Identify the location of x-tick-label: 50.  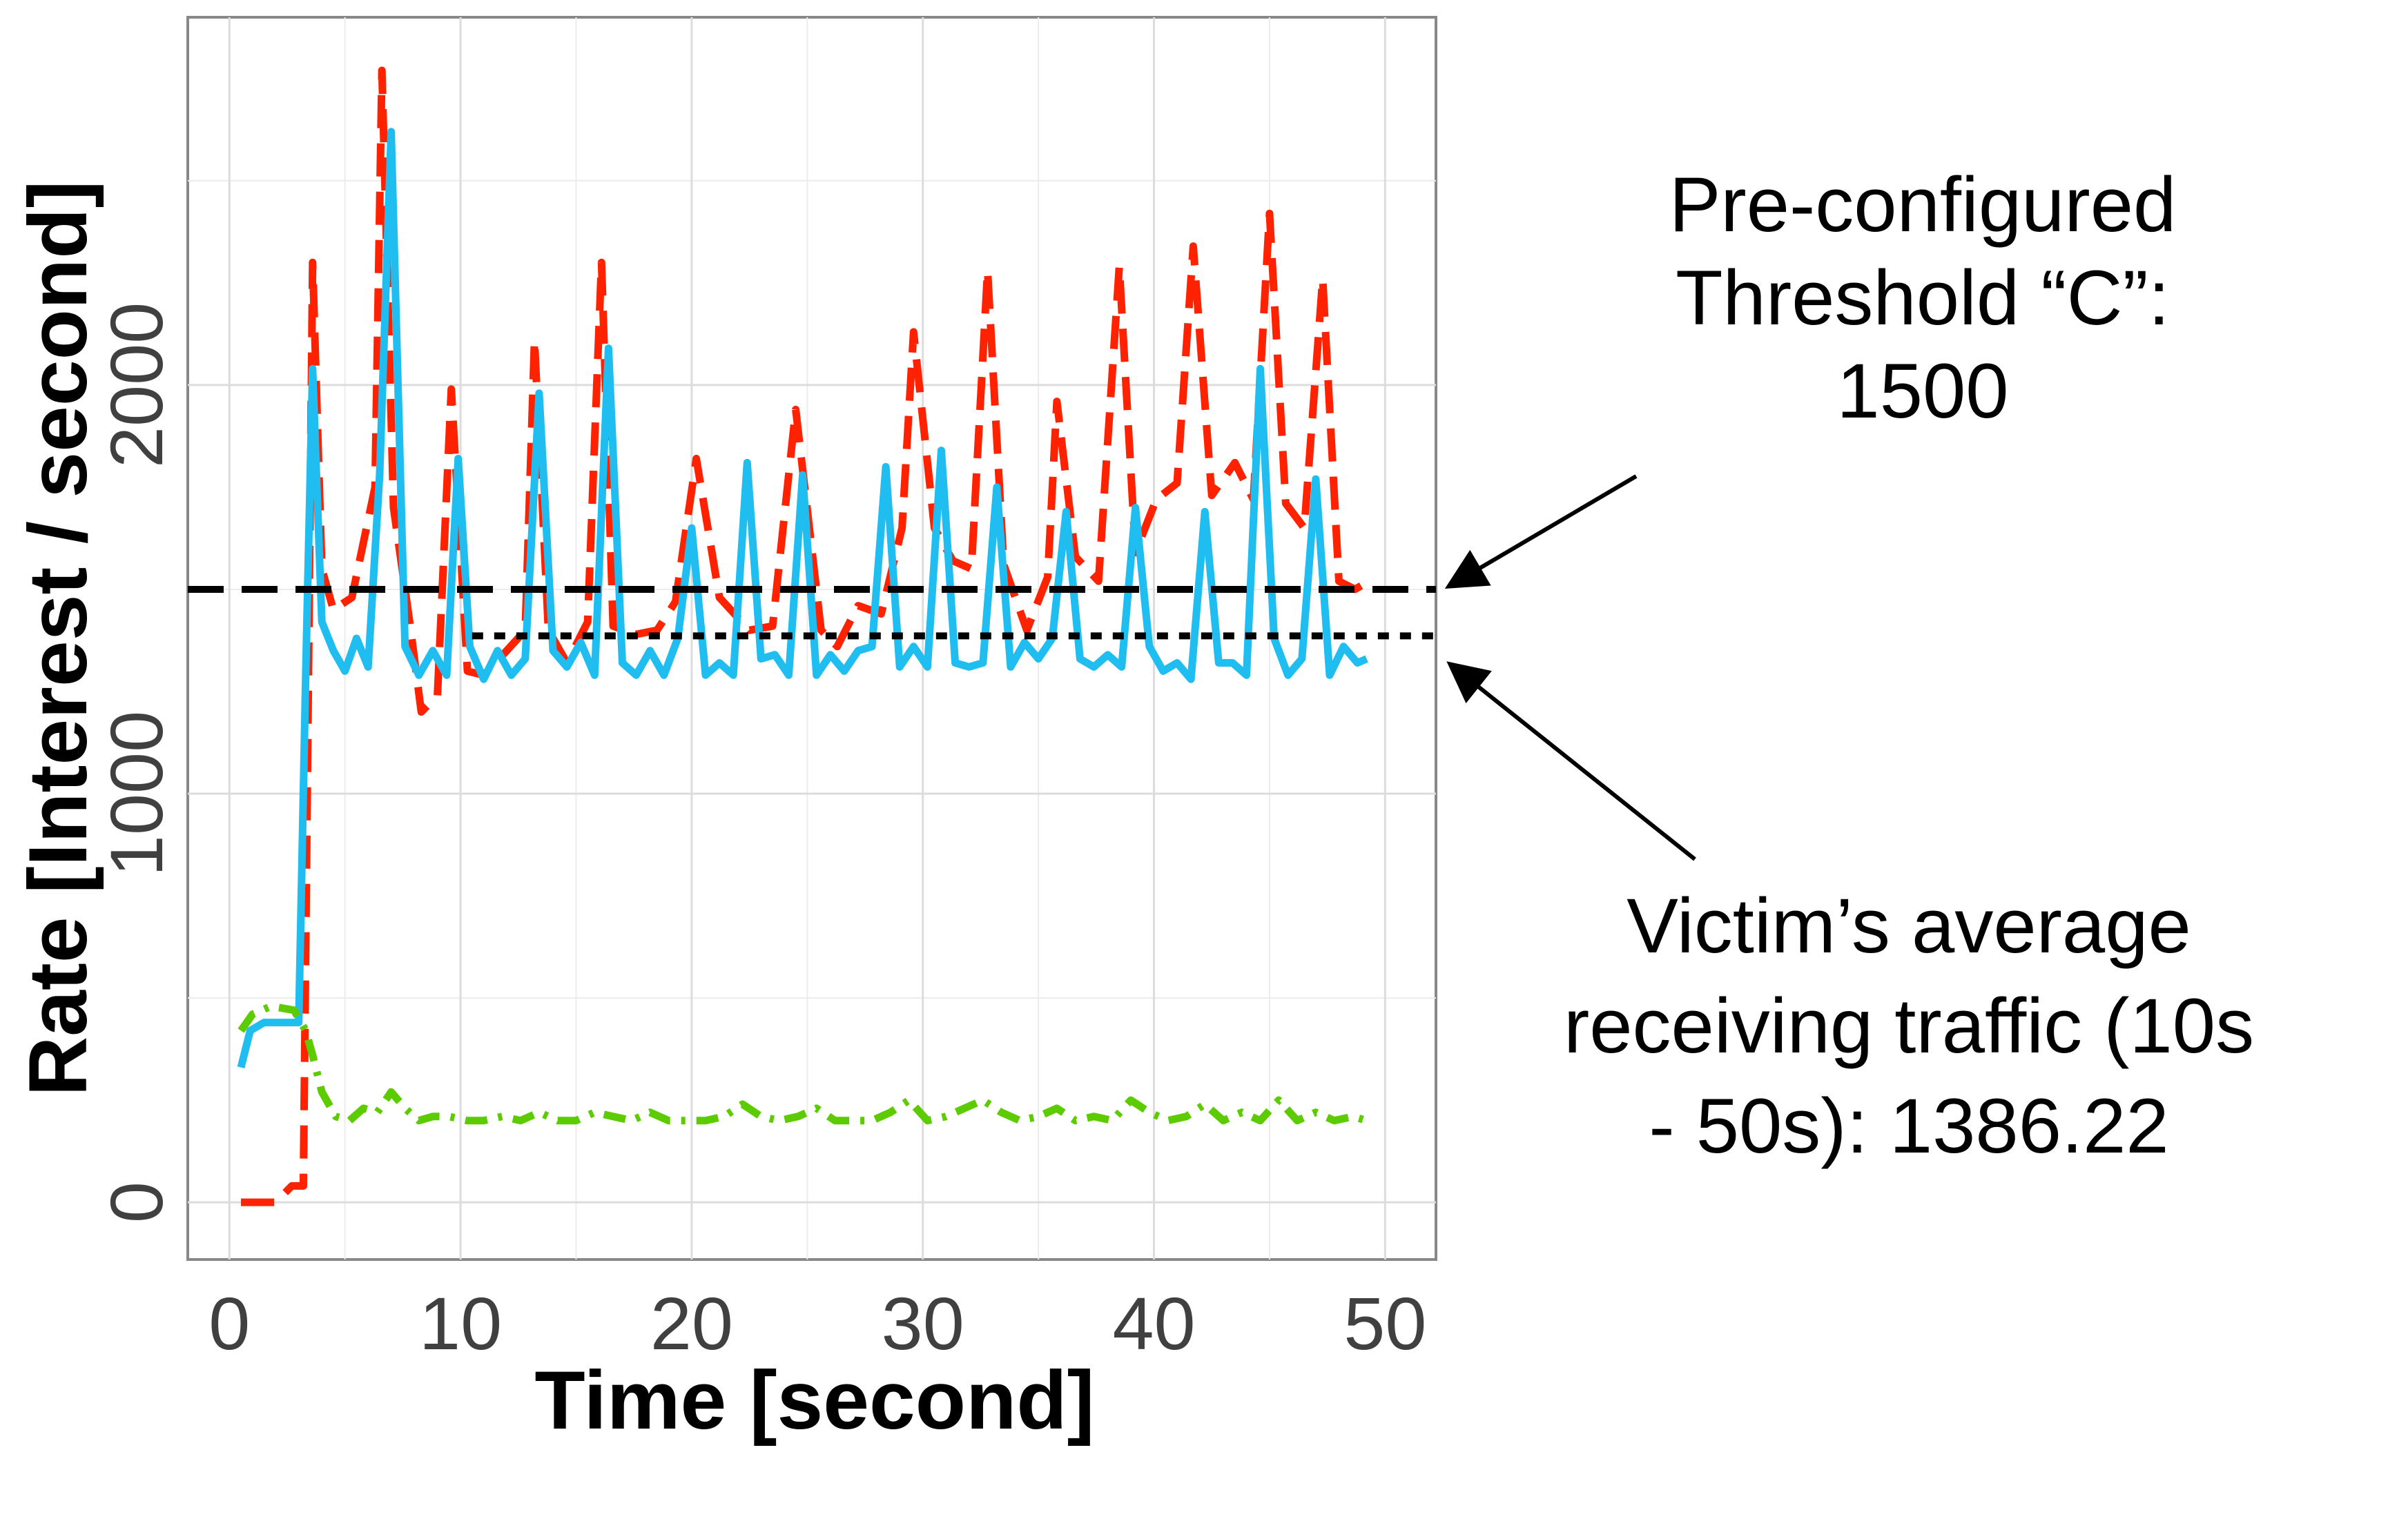
(1384, 1323).